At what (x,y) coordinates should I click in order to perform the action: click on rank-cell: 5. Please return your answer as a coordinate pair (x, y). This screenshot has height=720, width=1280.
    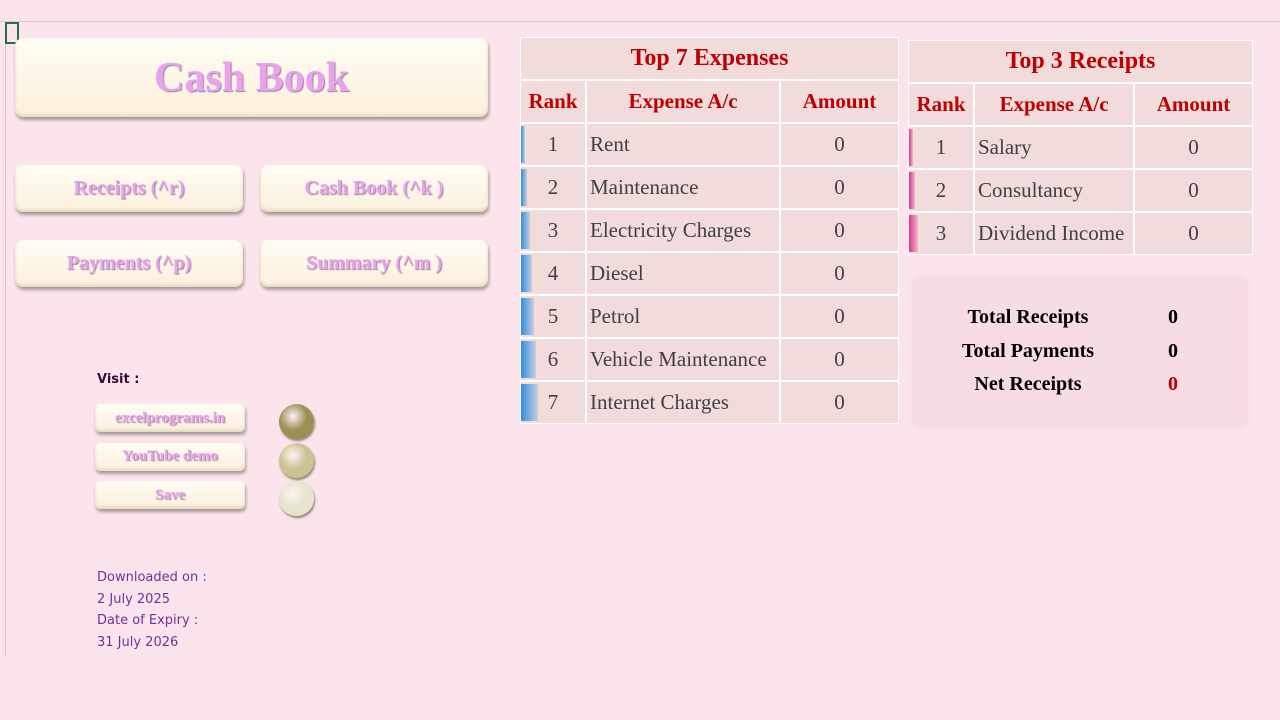
    Looking at the image, I should click on (553, 316).